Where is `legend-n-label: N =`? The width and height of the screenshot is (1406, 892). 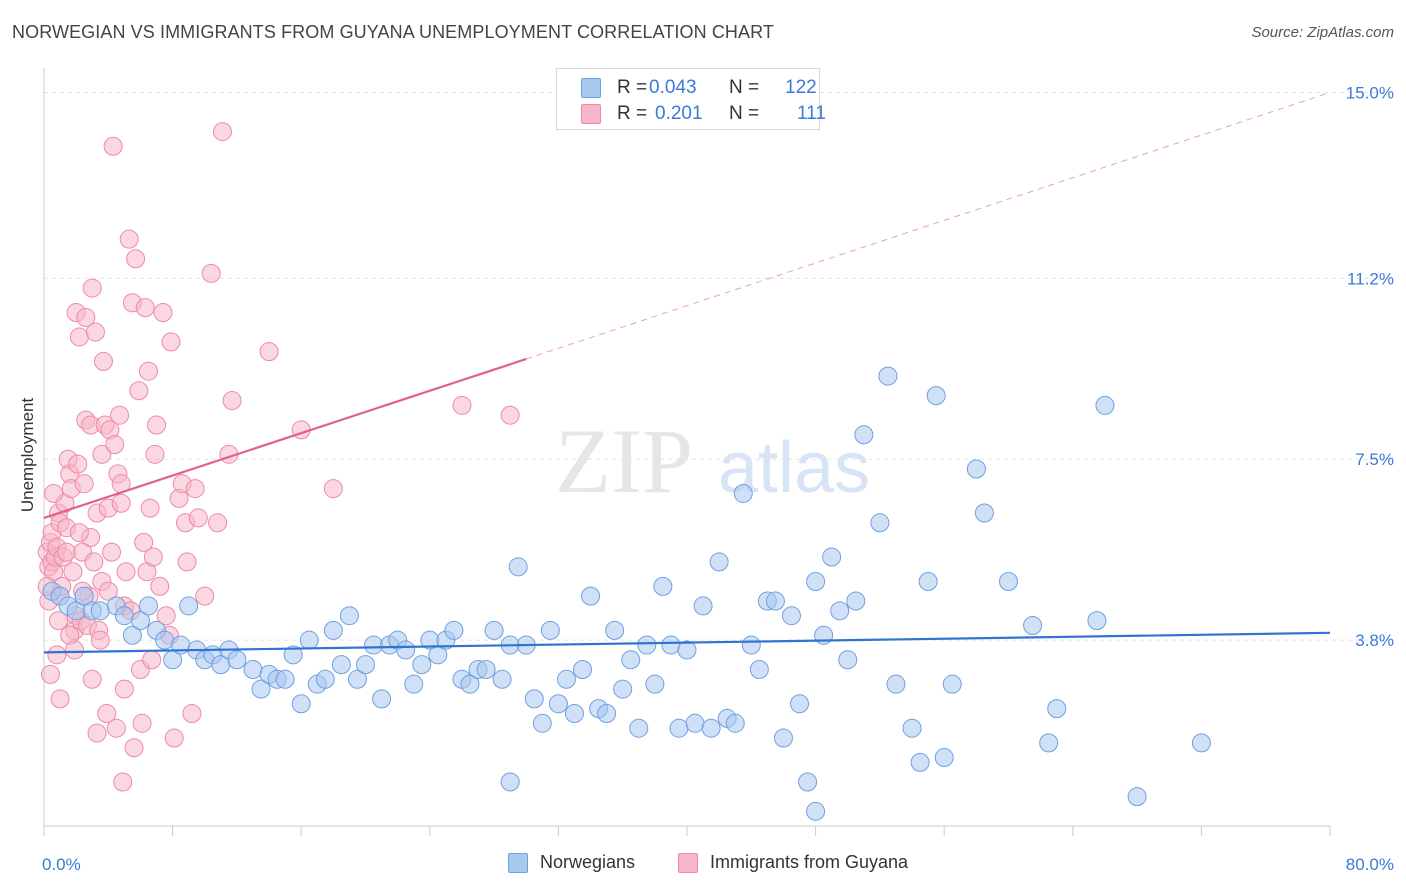 legend-n-label: N = is located at coordinates (744, 87).